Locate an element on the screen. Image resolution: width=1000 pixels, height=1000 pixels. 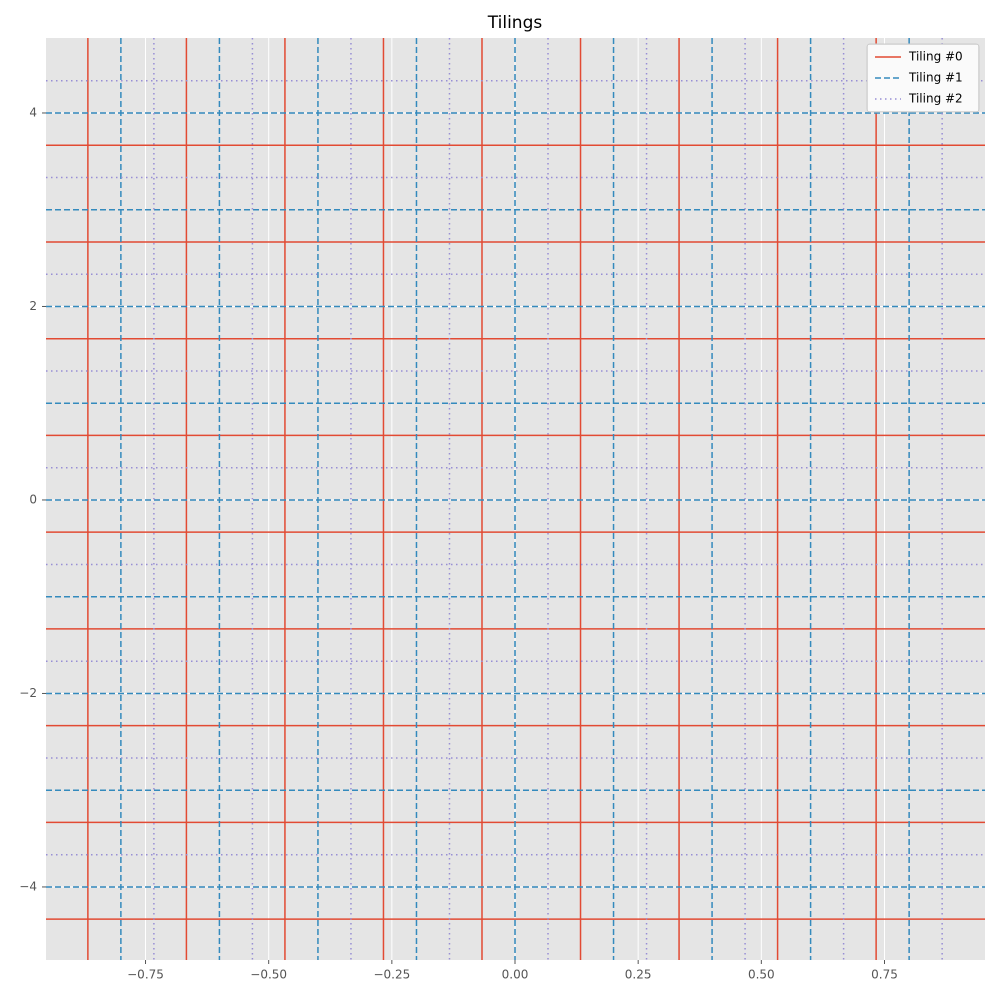
y-tick-label: 2 is located at coordinates (33, 306).